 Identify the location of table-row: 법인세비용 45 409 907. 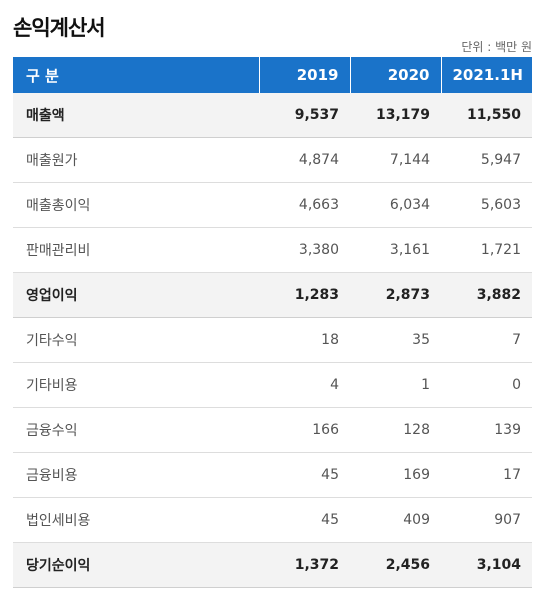
(272, 520).